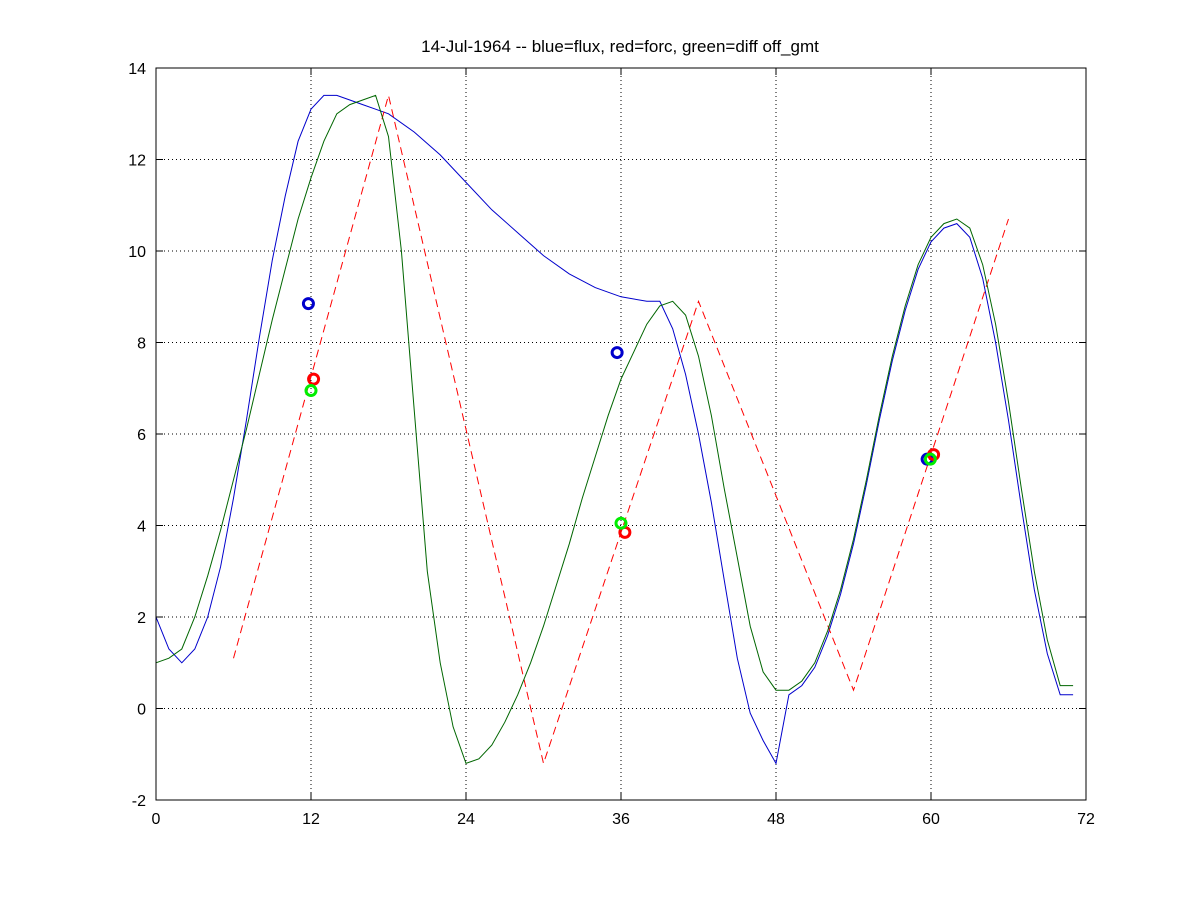  Describe the element at coordinates (466, 819) in the screenshot. I see `x-tick-label: 24` at that location.